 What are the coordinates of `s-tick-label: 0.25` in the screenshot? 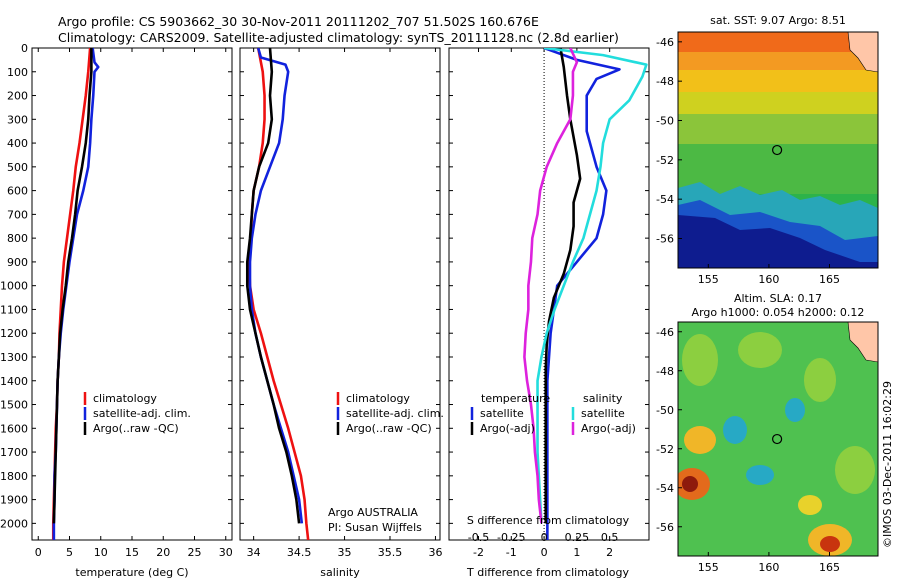 It's located at (577, 537).